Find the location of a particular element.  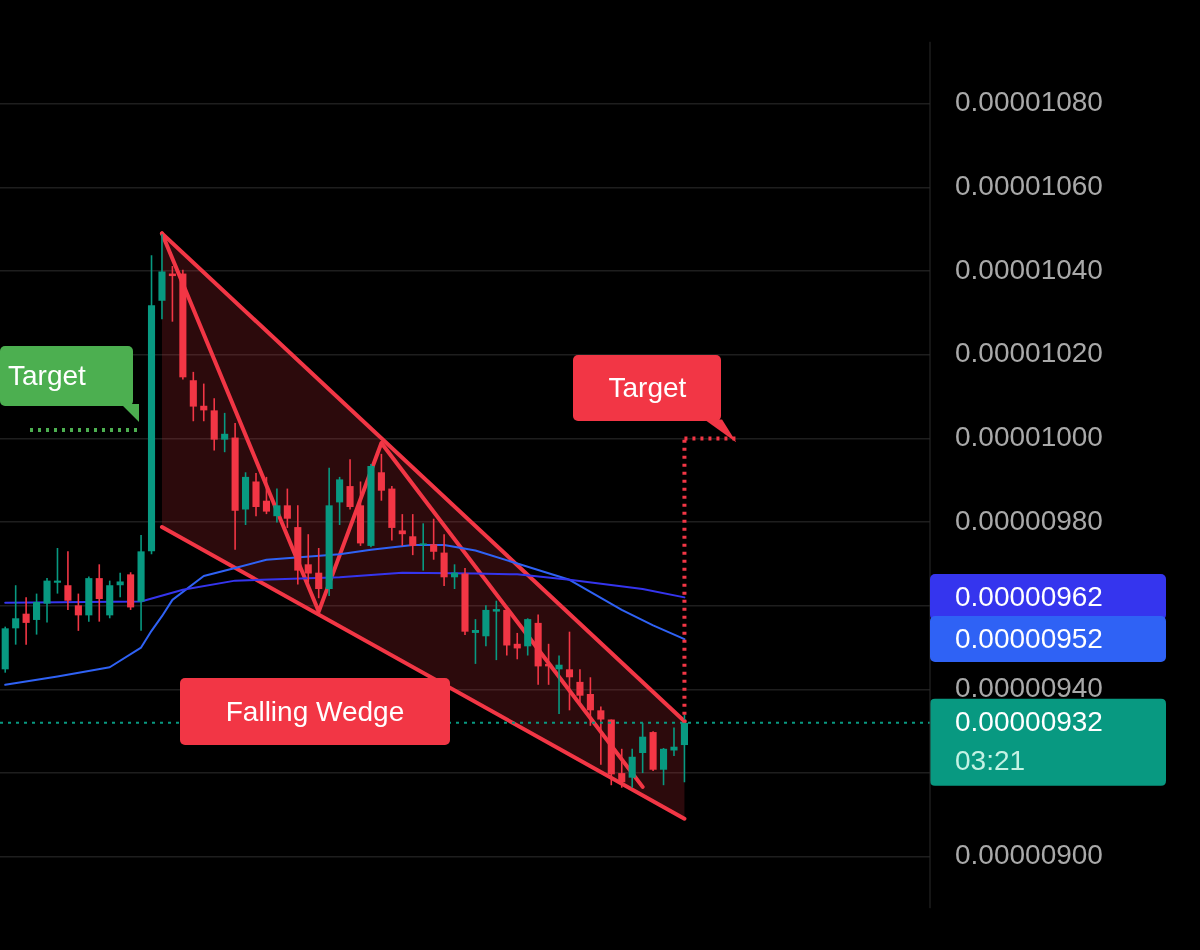

y-tick-label: 0.00001000 is located at coordinates (1029, 437).